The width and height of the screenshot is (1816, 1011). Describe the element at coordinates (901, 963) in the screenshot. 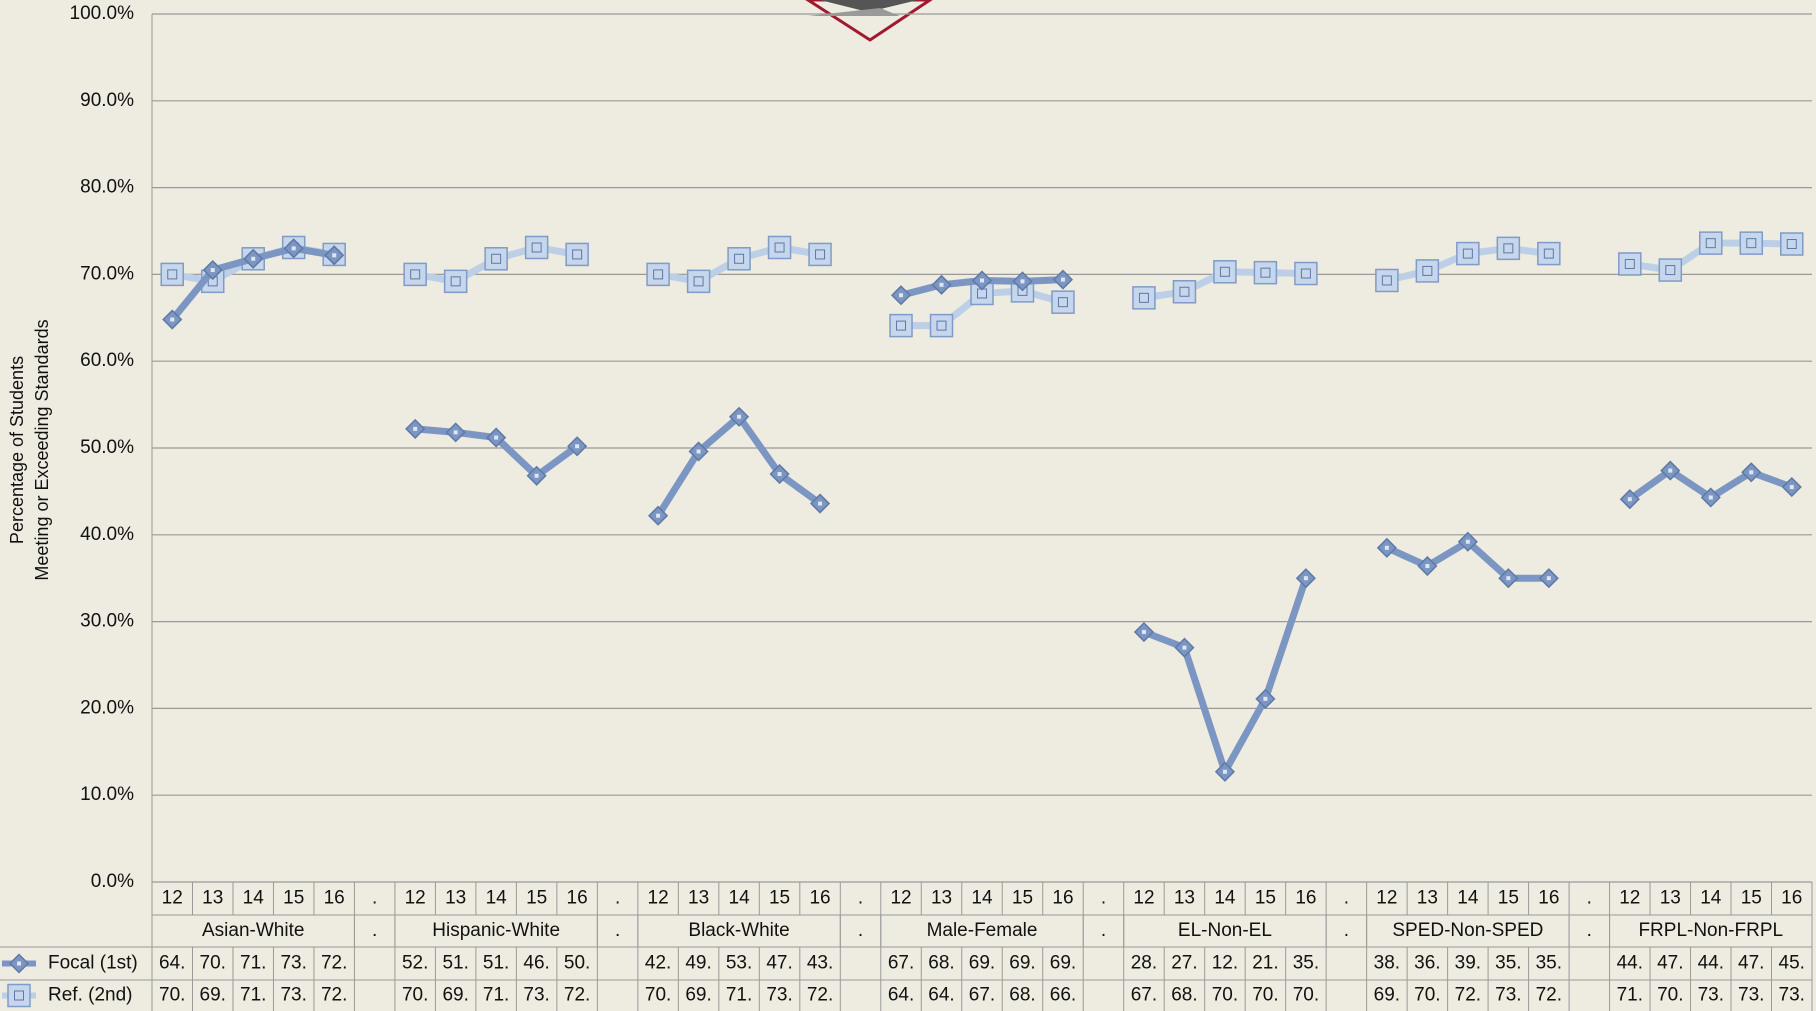

I see `data-table-value: 67.` at that location.